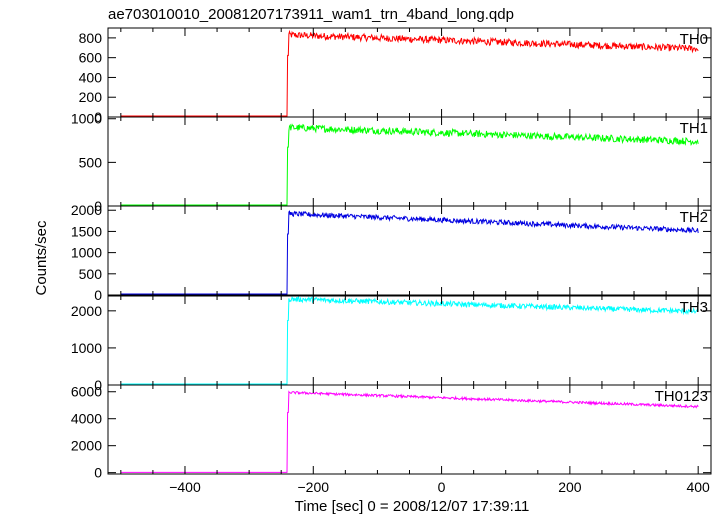 This screenshot has height=516, width=723. Describe the element at coordinates (91, 58) in the screenshot. I see `y-tick-label: 600` at that location.